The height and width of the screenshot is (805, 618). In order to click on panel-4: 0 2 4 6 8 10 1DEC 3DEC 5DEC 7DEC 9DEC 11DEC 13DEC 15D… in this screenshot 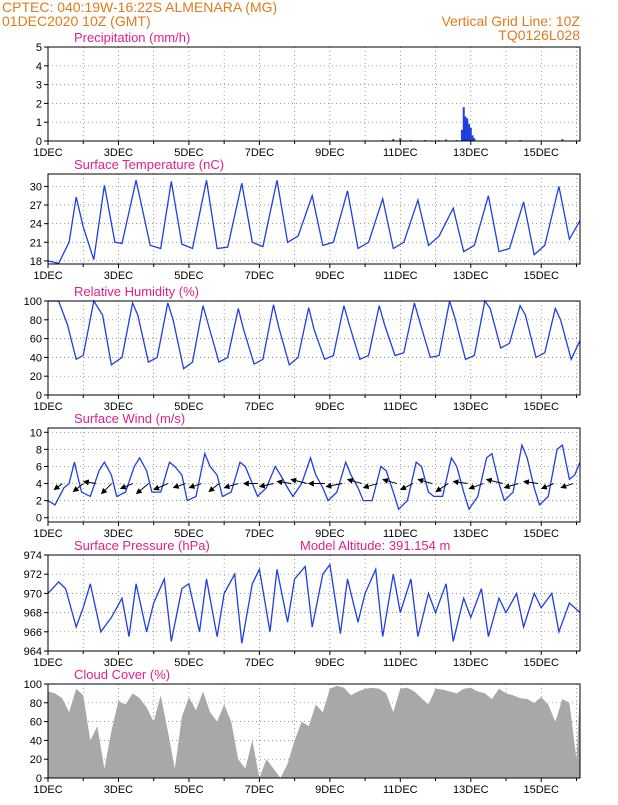, I will do `click(305, 475)`.